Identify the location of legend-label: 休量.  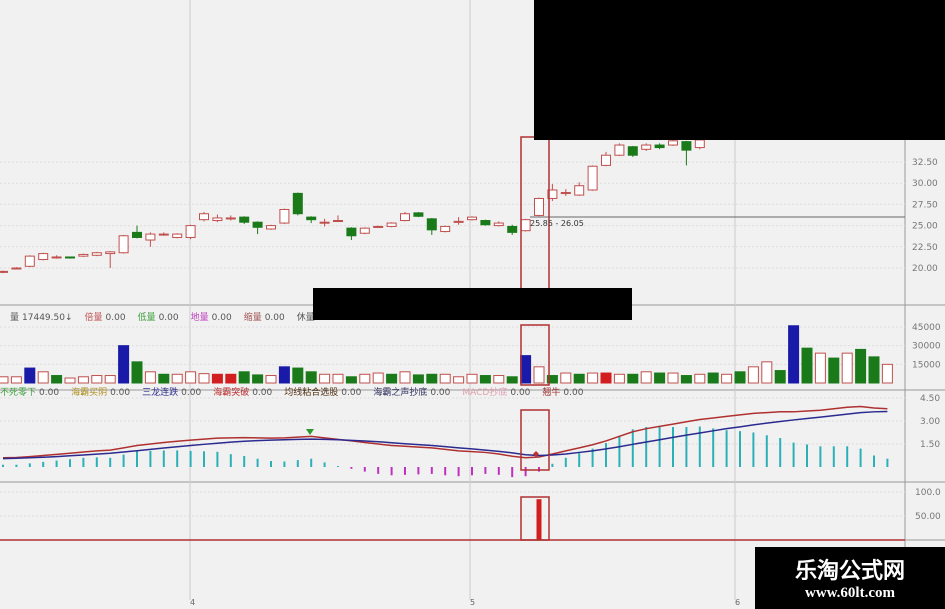
(305, 318).